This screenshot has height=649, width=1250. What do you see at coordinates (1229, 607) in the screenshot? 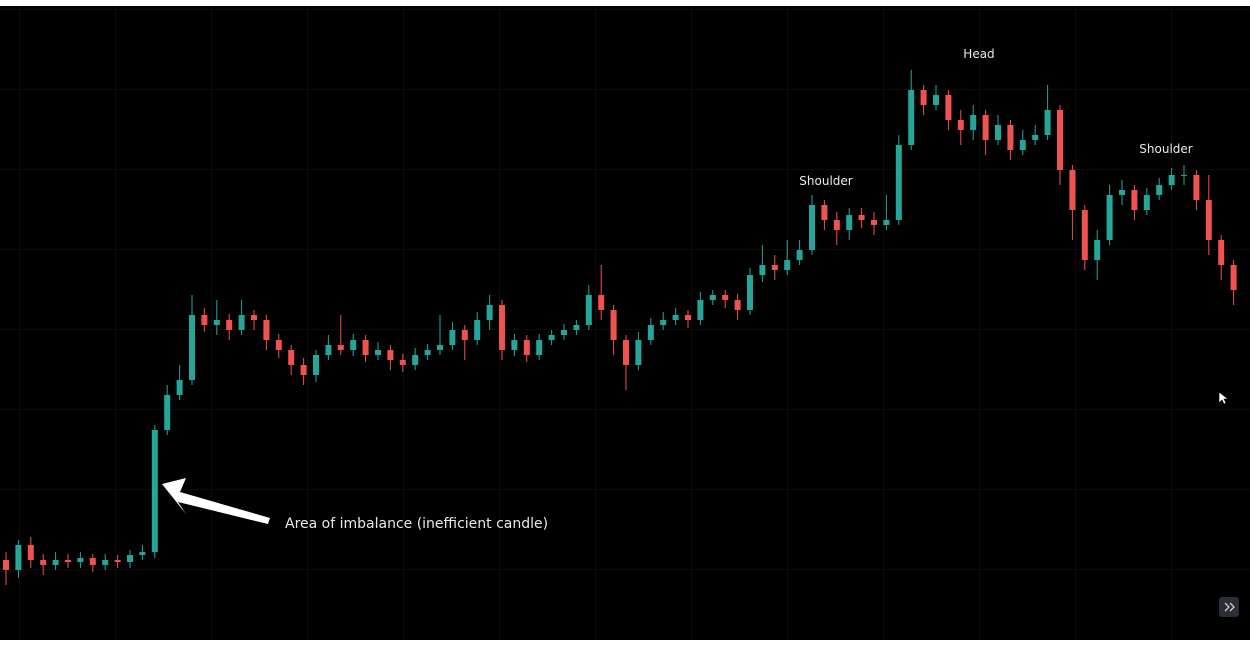
I see `scroll-icon` at bounding box center [1229, 607].